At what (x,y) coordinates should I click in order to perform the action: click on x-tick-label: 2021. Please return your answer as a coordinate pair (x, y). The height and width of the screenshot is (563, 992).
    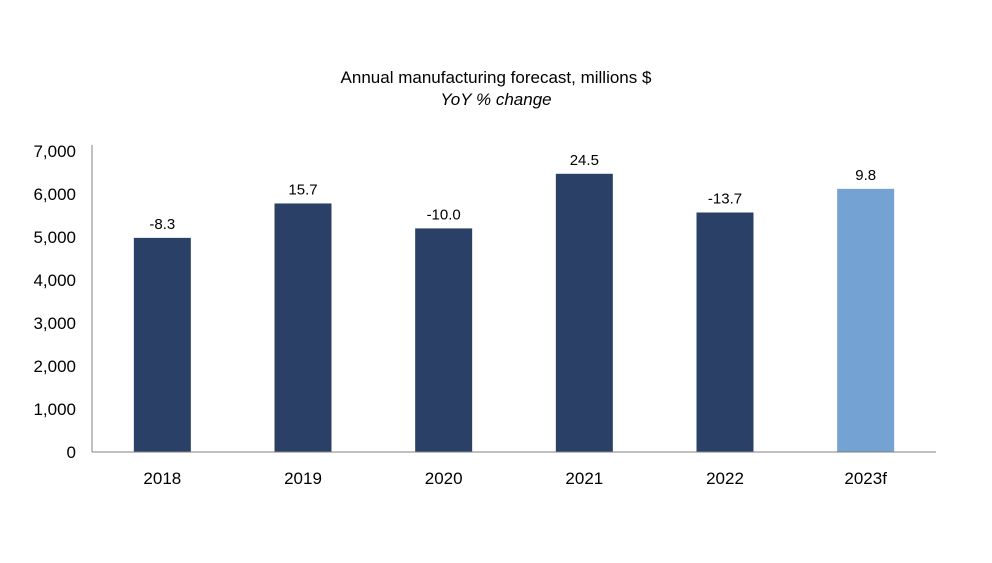
    Looking at the image, I should click on (584, 478).